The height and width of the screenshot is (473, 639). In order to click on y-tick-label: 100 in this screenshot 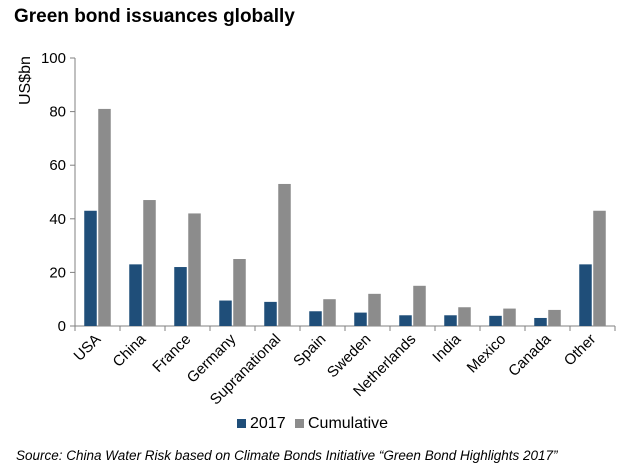, I will do `click(53, 58)`.